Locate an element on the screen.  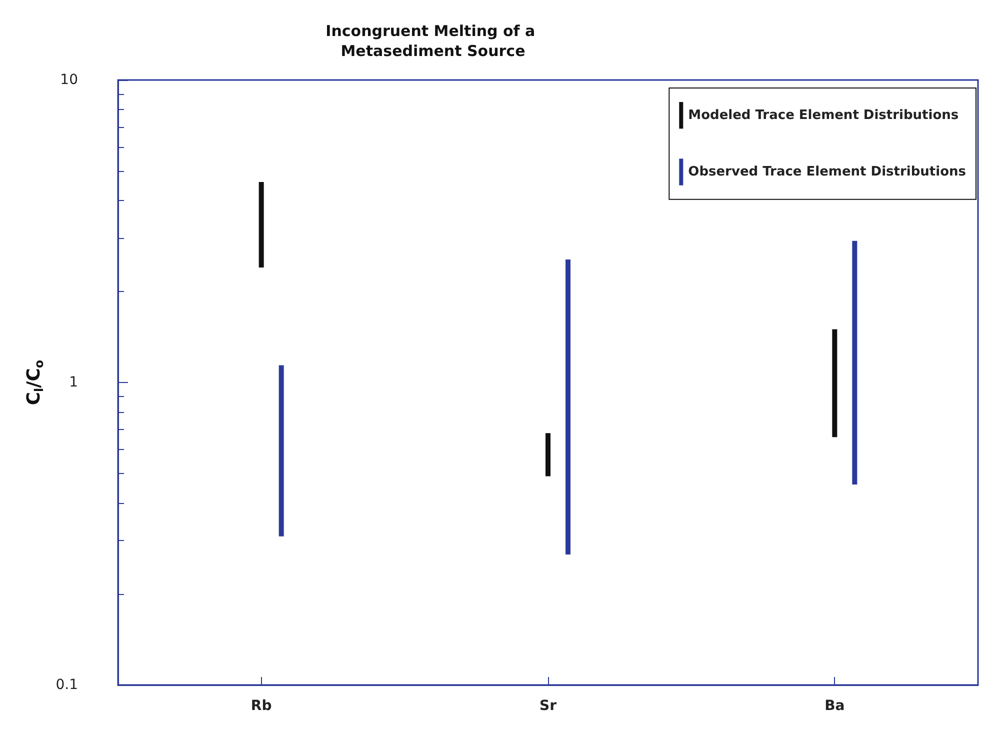
y-axis-title: Cl/Co is located at coordinates (34, 383).